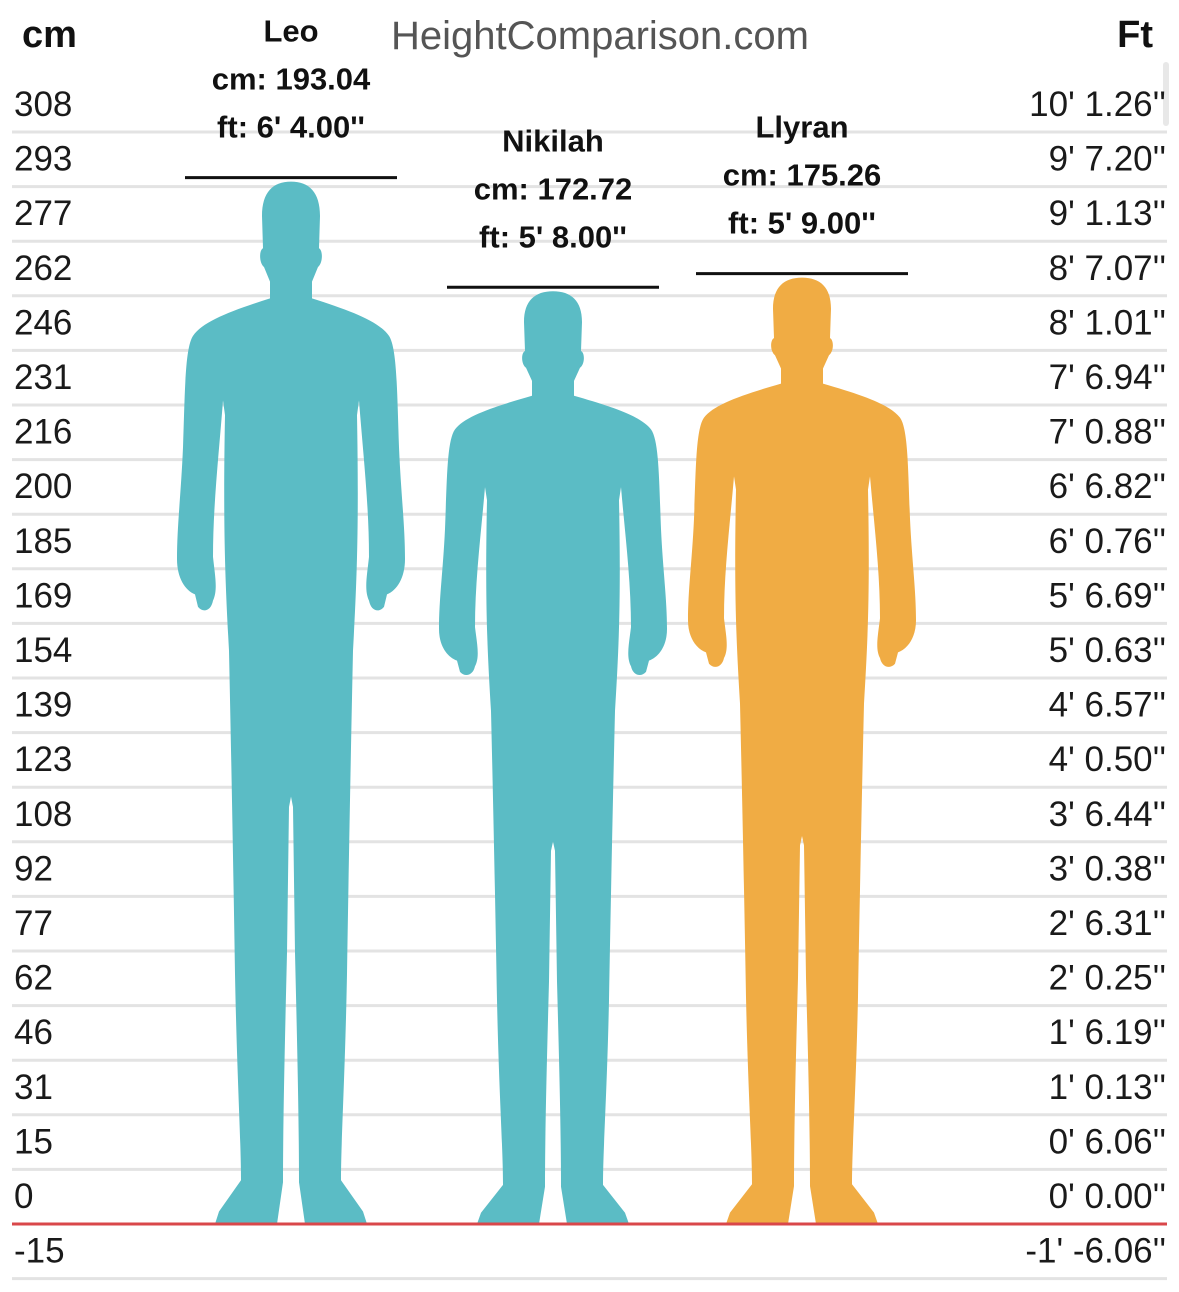 Image resolution: width=1179 pixels, height=1292 pixels. What do you see at coordinates (43, 104) in the screenshot?
I see `cm-tick-label: 308` at bounding box center [43, 104].